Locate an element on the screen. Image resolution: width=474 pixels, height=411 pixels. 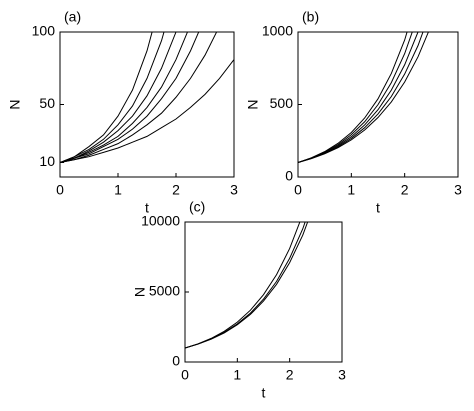
panel-label: (c) is located at coordinates (197, 207).